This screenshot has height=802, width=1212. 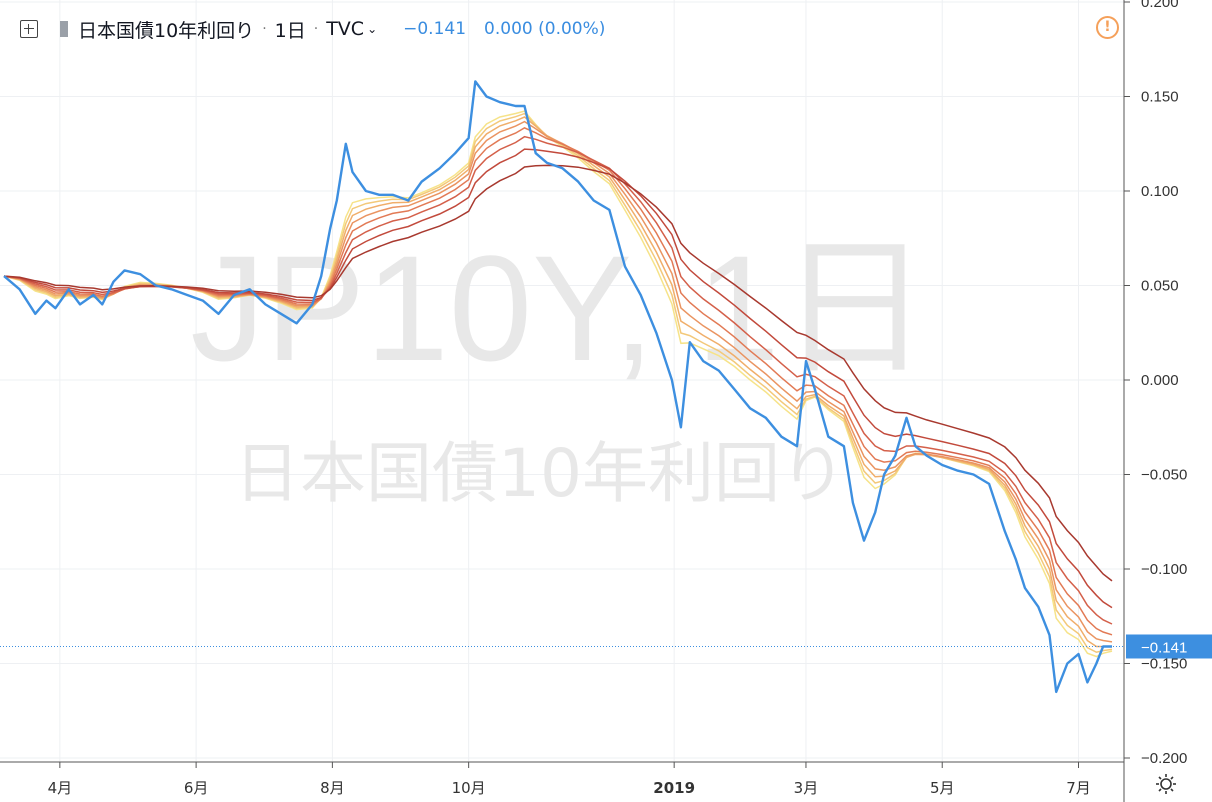 I want to click on x-tick-label: 6月, so click(x=196, y=788).